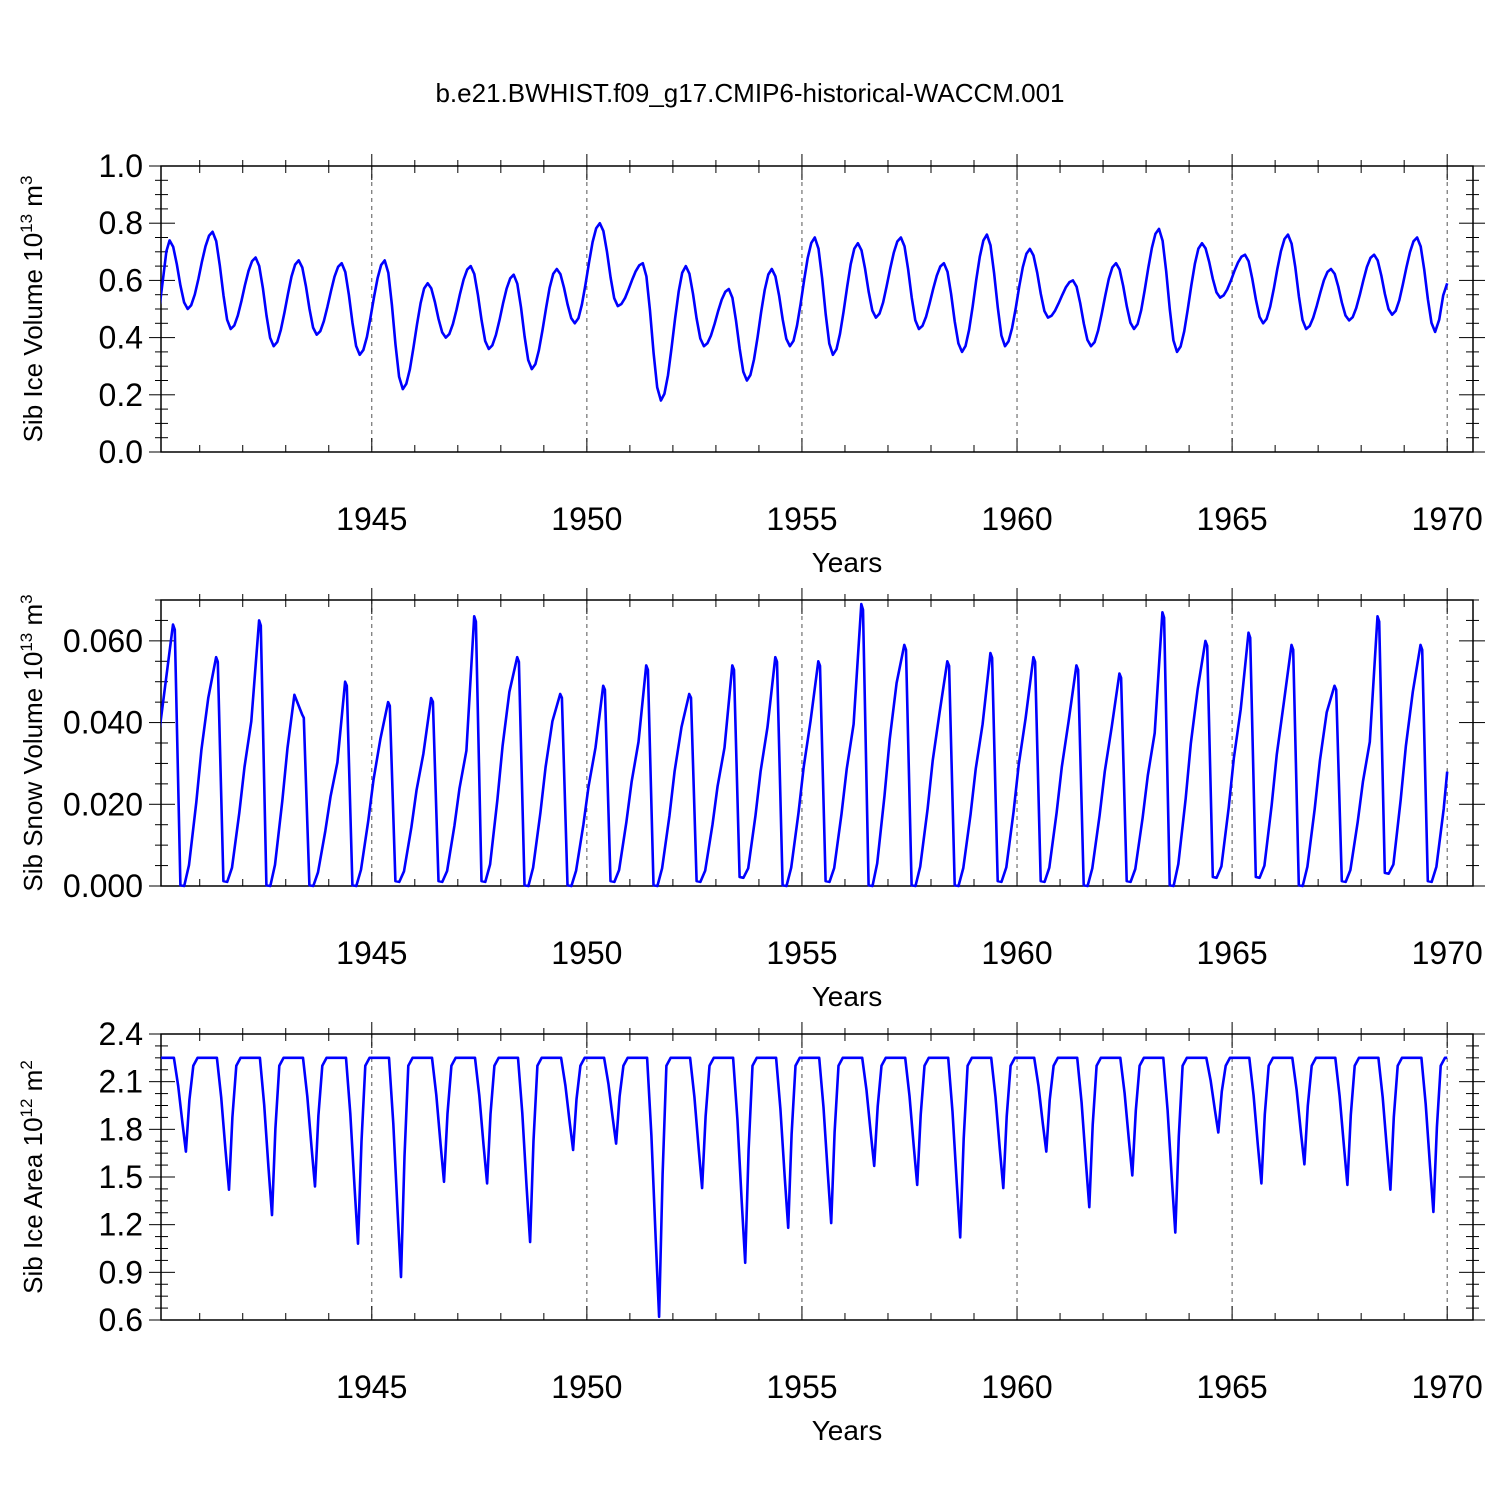  I want to click on y-tick-label: 0.9, so click(121, 1272).